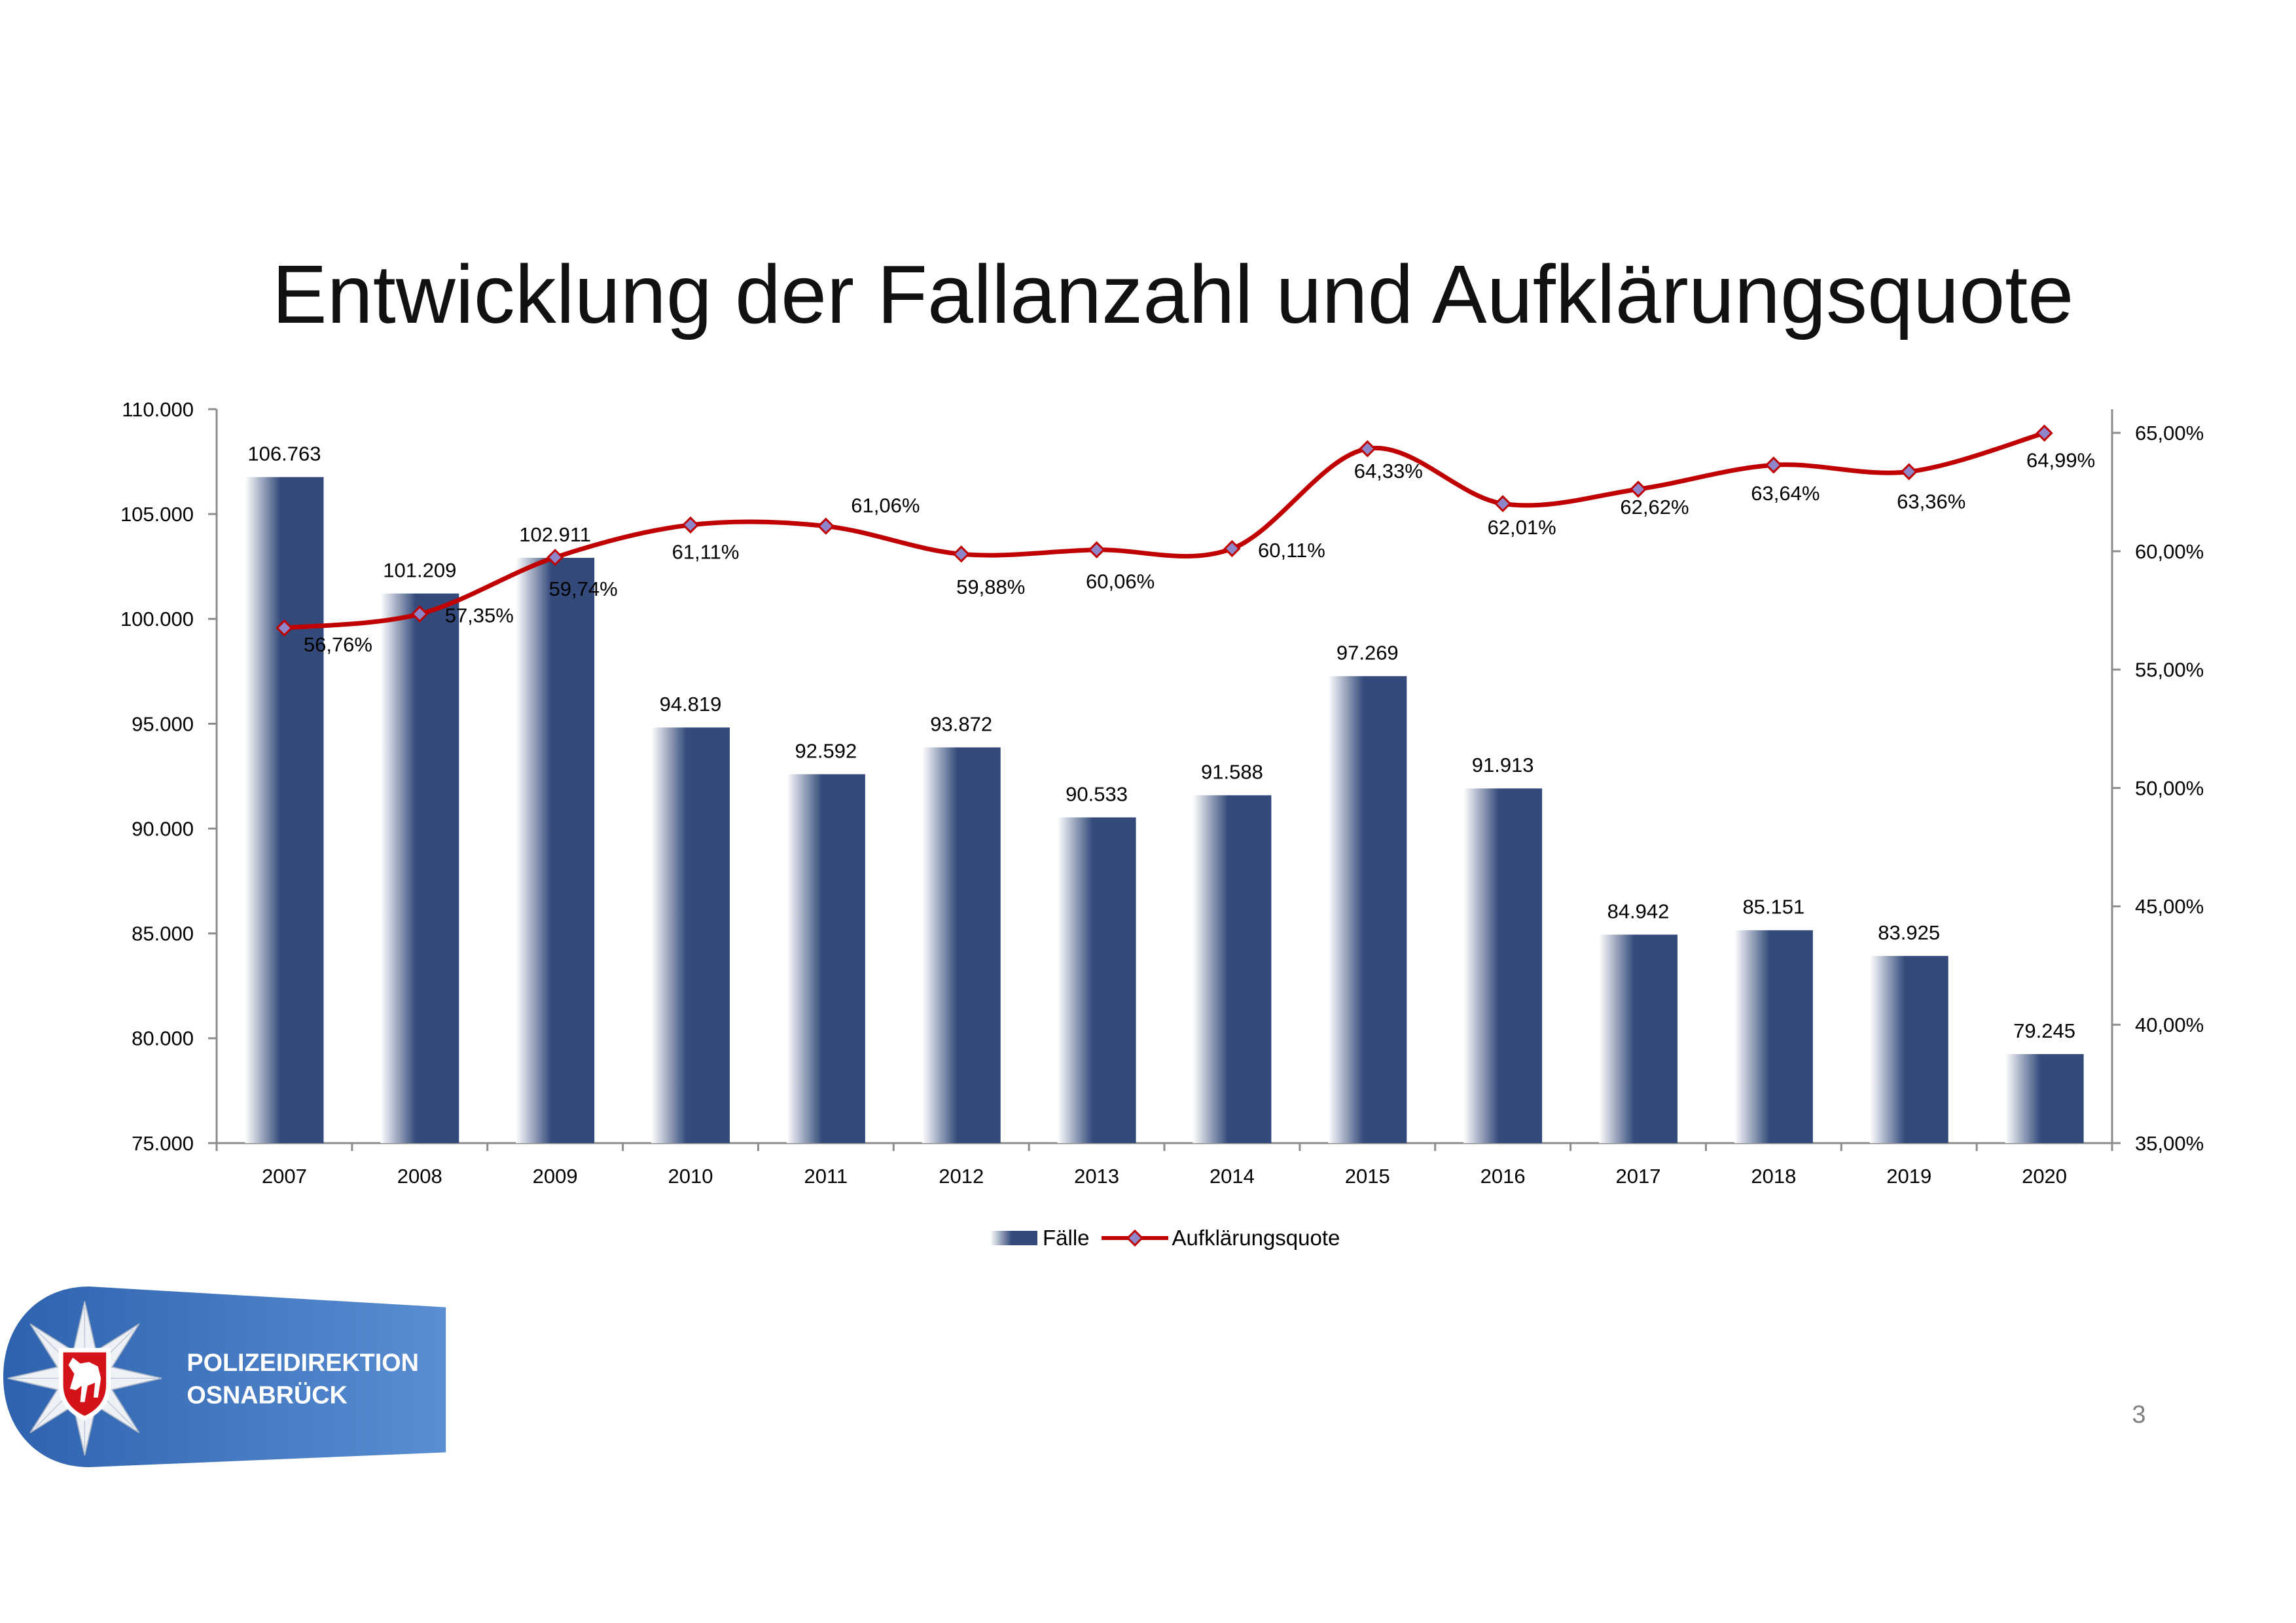 This screenshot has width=2296, height=1623. Describe the element at coordinates (163, 1038) in the screenshot. I see `left-axis-tick-label: 80.000` at that location.